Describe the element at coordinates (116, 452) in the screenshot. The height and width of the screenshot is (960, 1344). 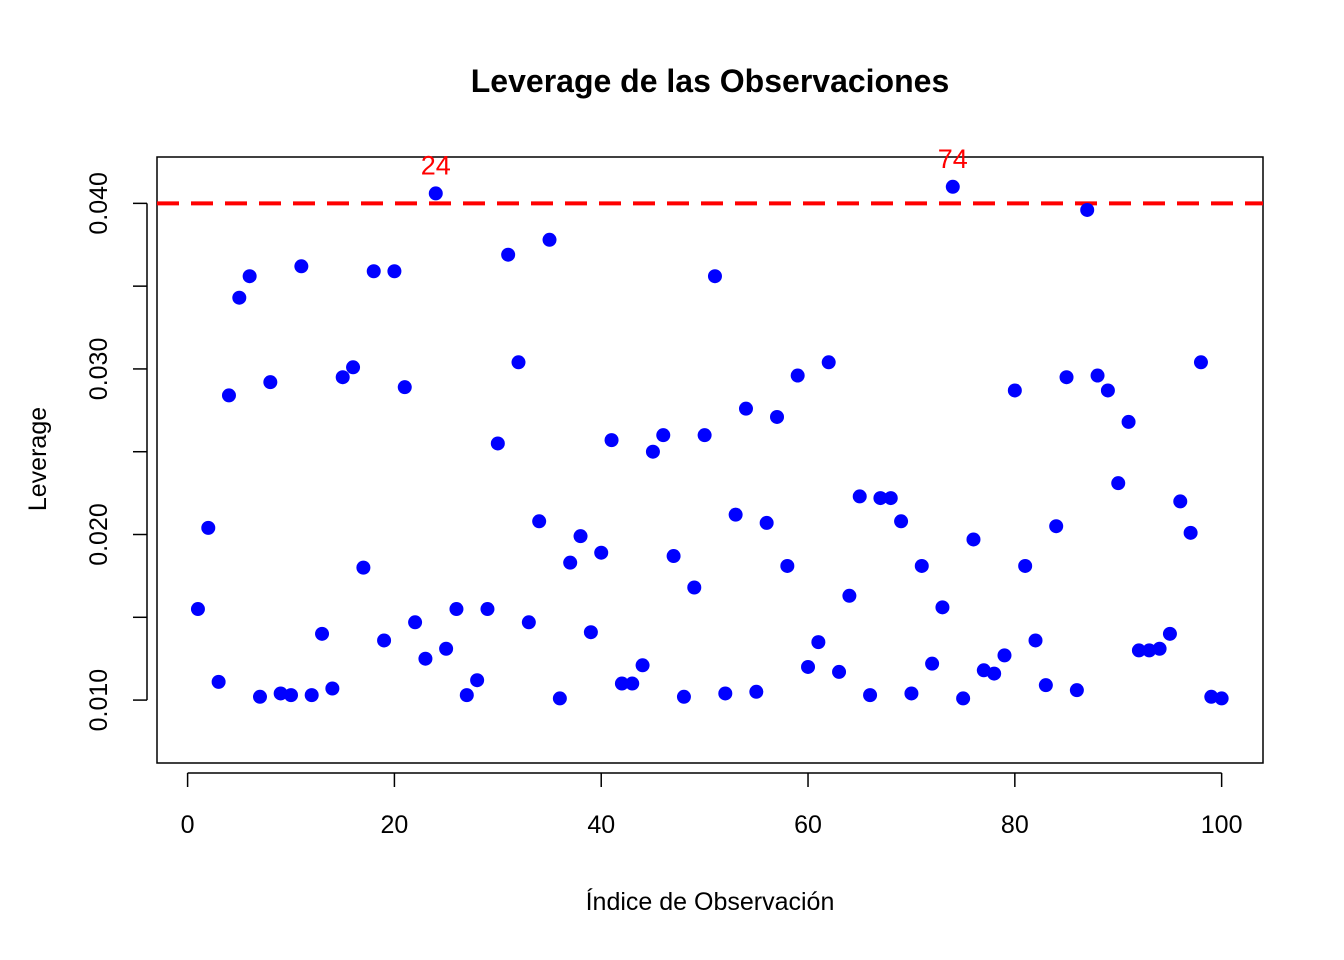
I see `y-axis: 0.010 0.020 0.030 0.040` at that location.